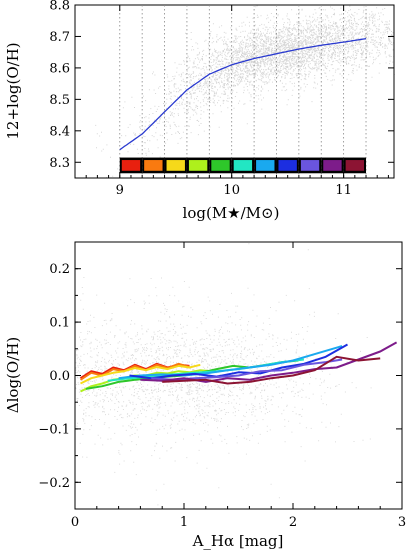  Describe the element at coordinates (343, 190) in the screenshot. I see `top-x-tick-label: 11` at that location.